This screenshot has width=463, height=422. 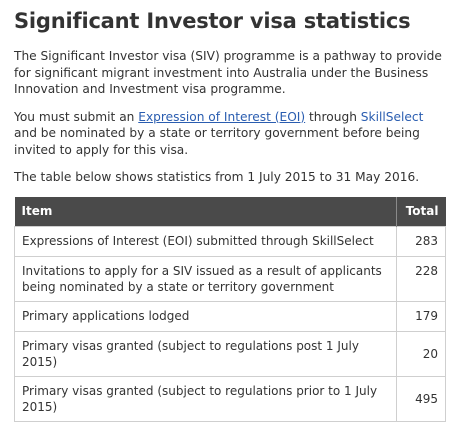 I want to click on row-total: 495, so click(x=421, y=398).